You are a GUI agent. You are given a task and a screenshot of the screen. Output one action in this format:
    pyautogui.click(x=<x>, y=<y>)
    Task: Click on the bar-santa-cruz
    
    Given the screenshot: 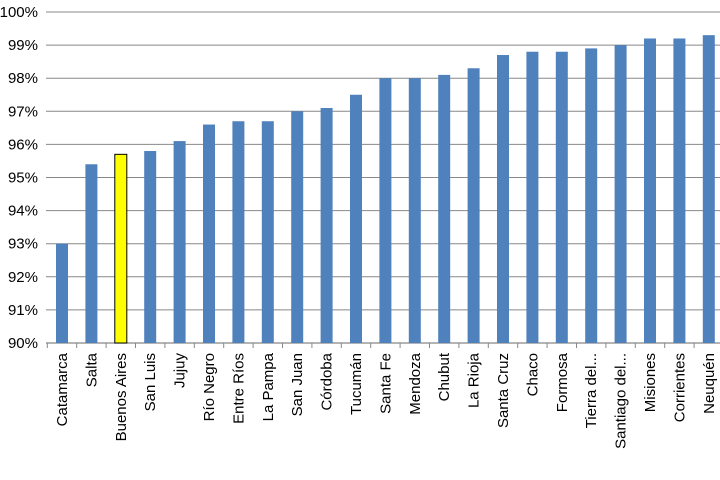 What is the action you would take?
    pyautogui.click(x=503, y=199)
    